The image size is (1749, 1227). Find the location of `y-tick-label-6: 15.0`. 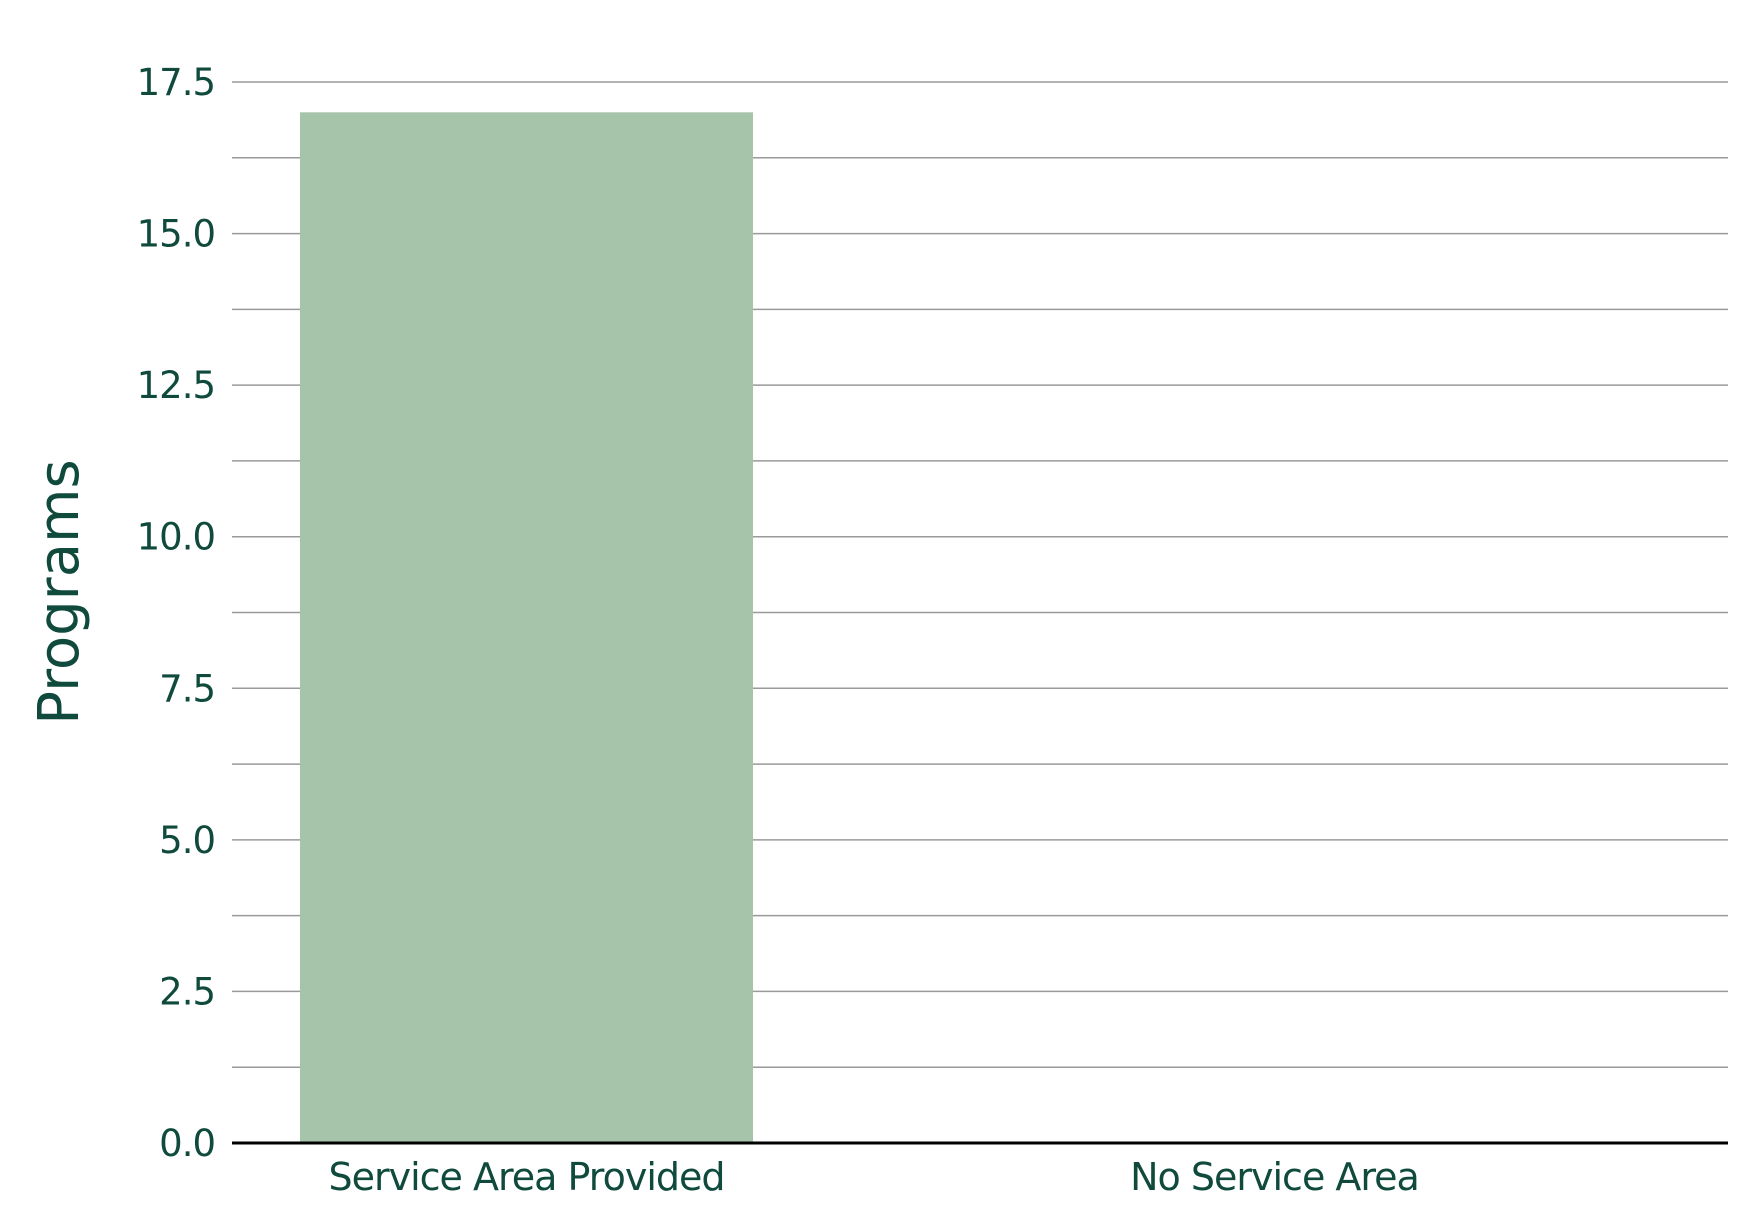

y-tick-label-6: 15.0 is located at coordinates (176, 234).